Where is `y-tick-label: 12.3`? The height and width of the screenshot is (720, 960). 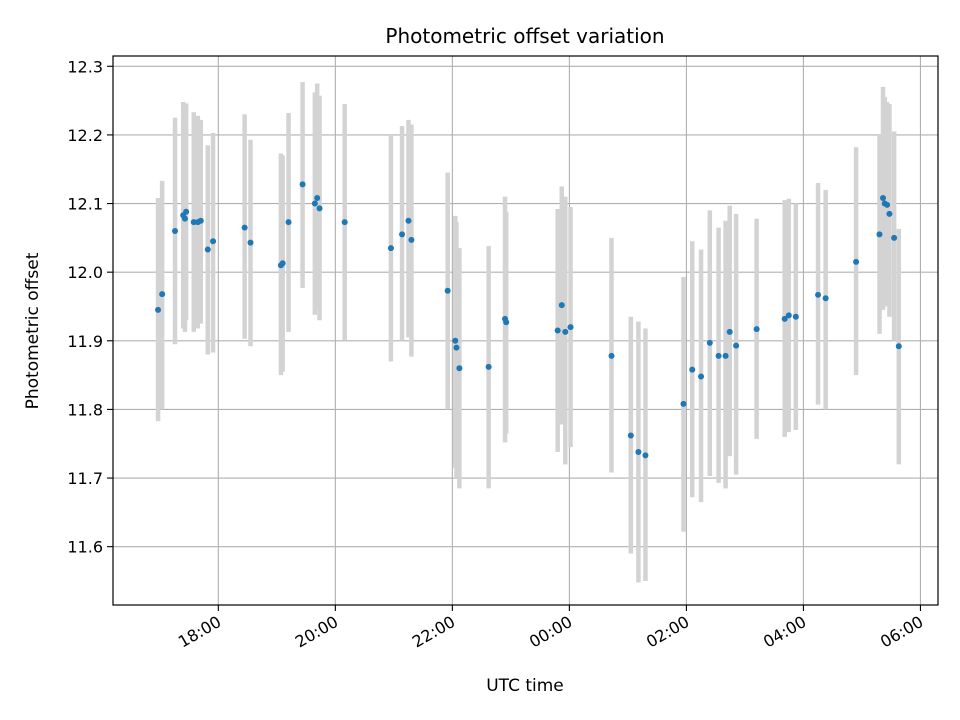
y-tick-label: 12.3 is located at coordinates (85, 66).